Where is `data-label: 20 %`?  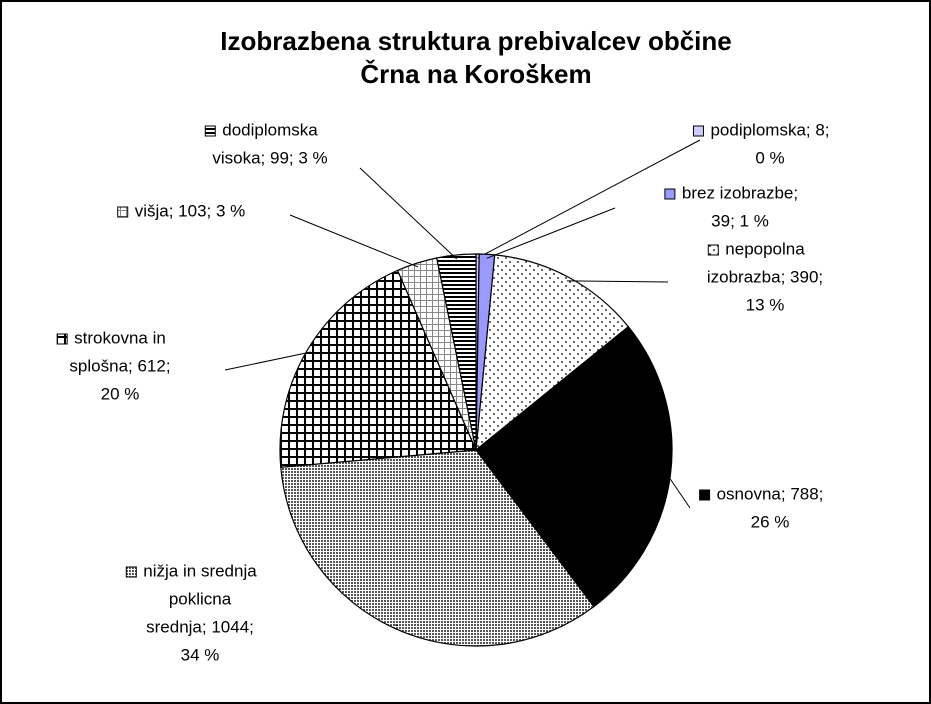
data-label: 20 % is located at coordinates (120, 393).